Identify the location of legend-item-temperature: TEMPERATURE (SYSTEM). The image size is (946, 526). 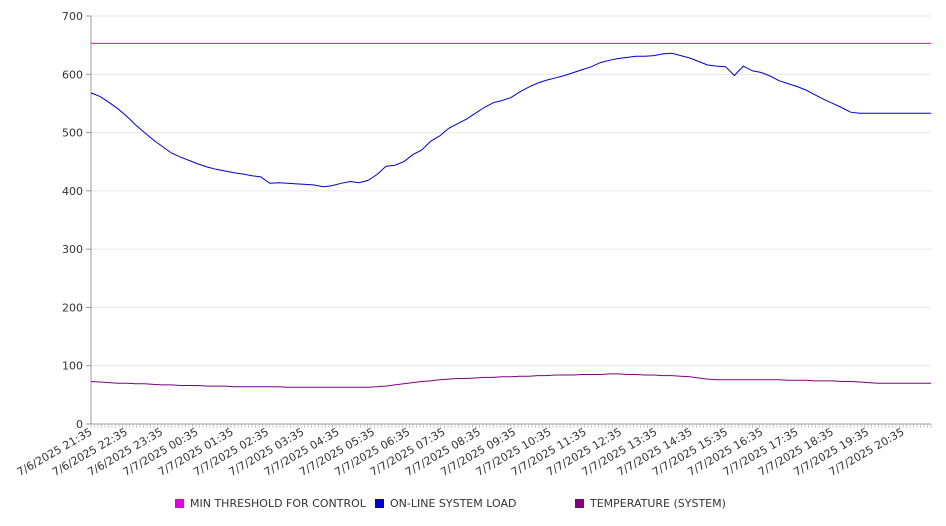
(650, 503).